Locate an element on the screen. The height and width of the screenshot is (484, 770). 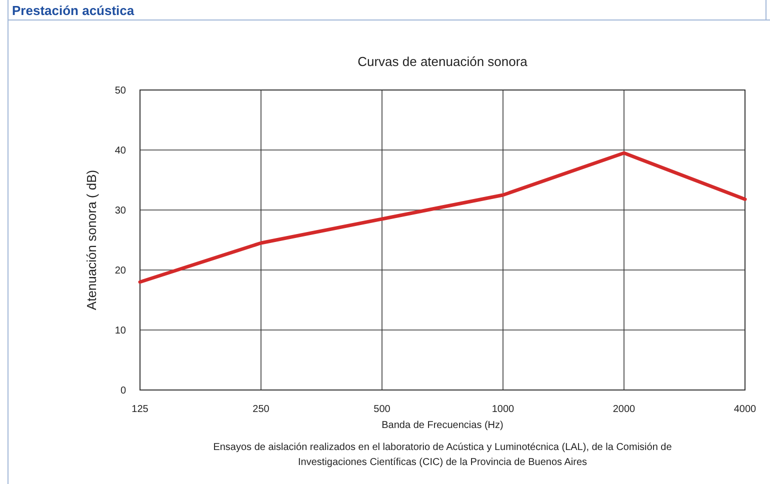
chart-title: Prestación acústica is located at coordinates (73, 10).